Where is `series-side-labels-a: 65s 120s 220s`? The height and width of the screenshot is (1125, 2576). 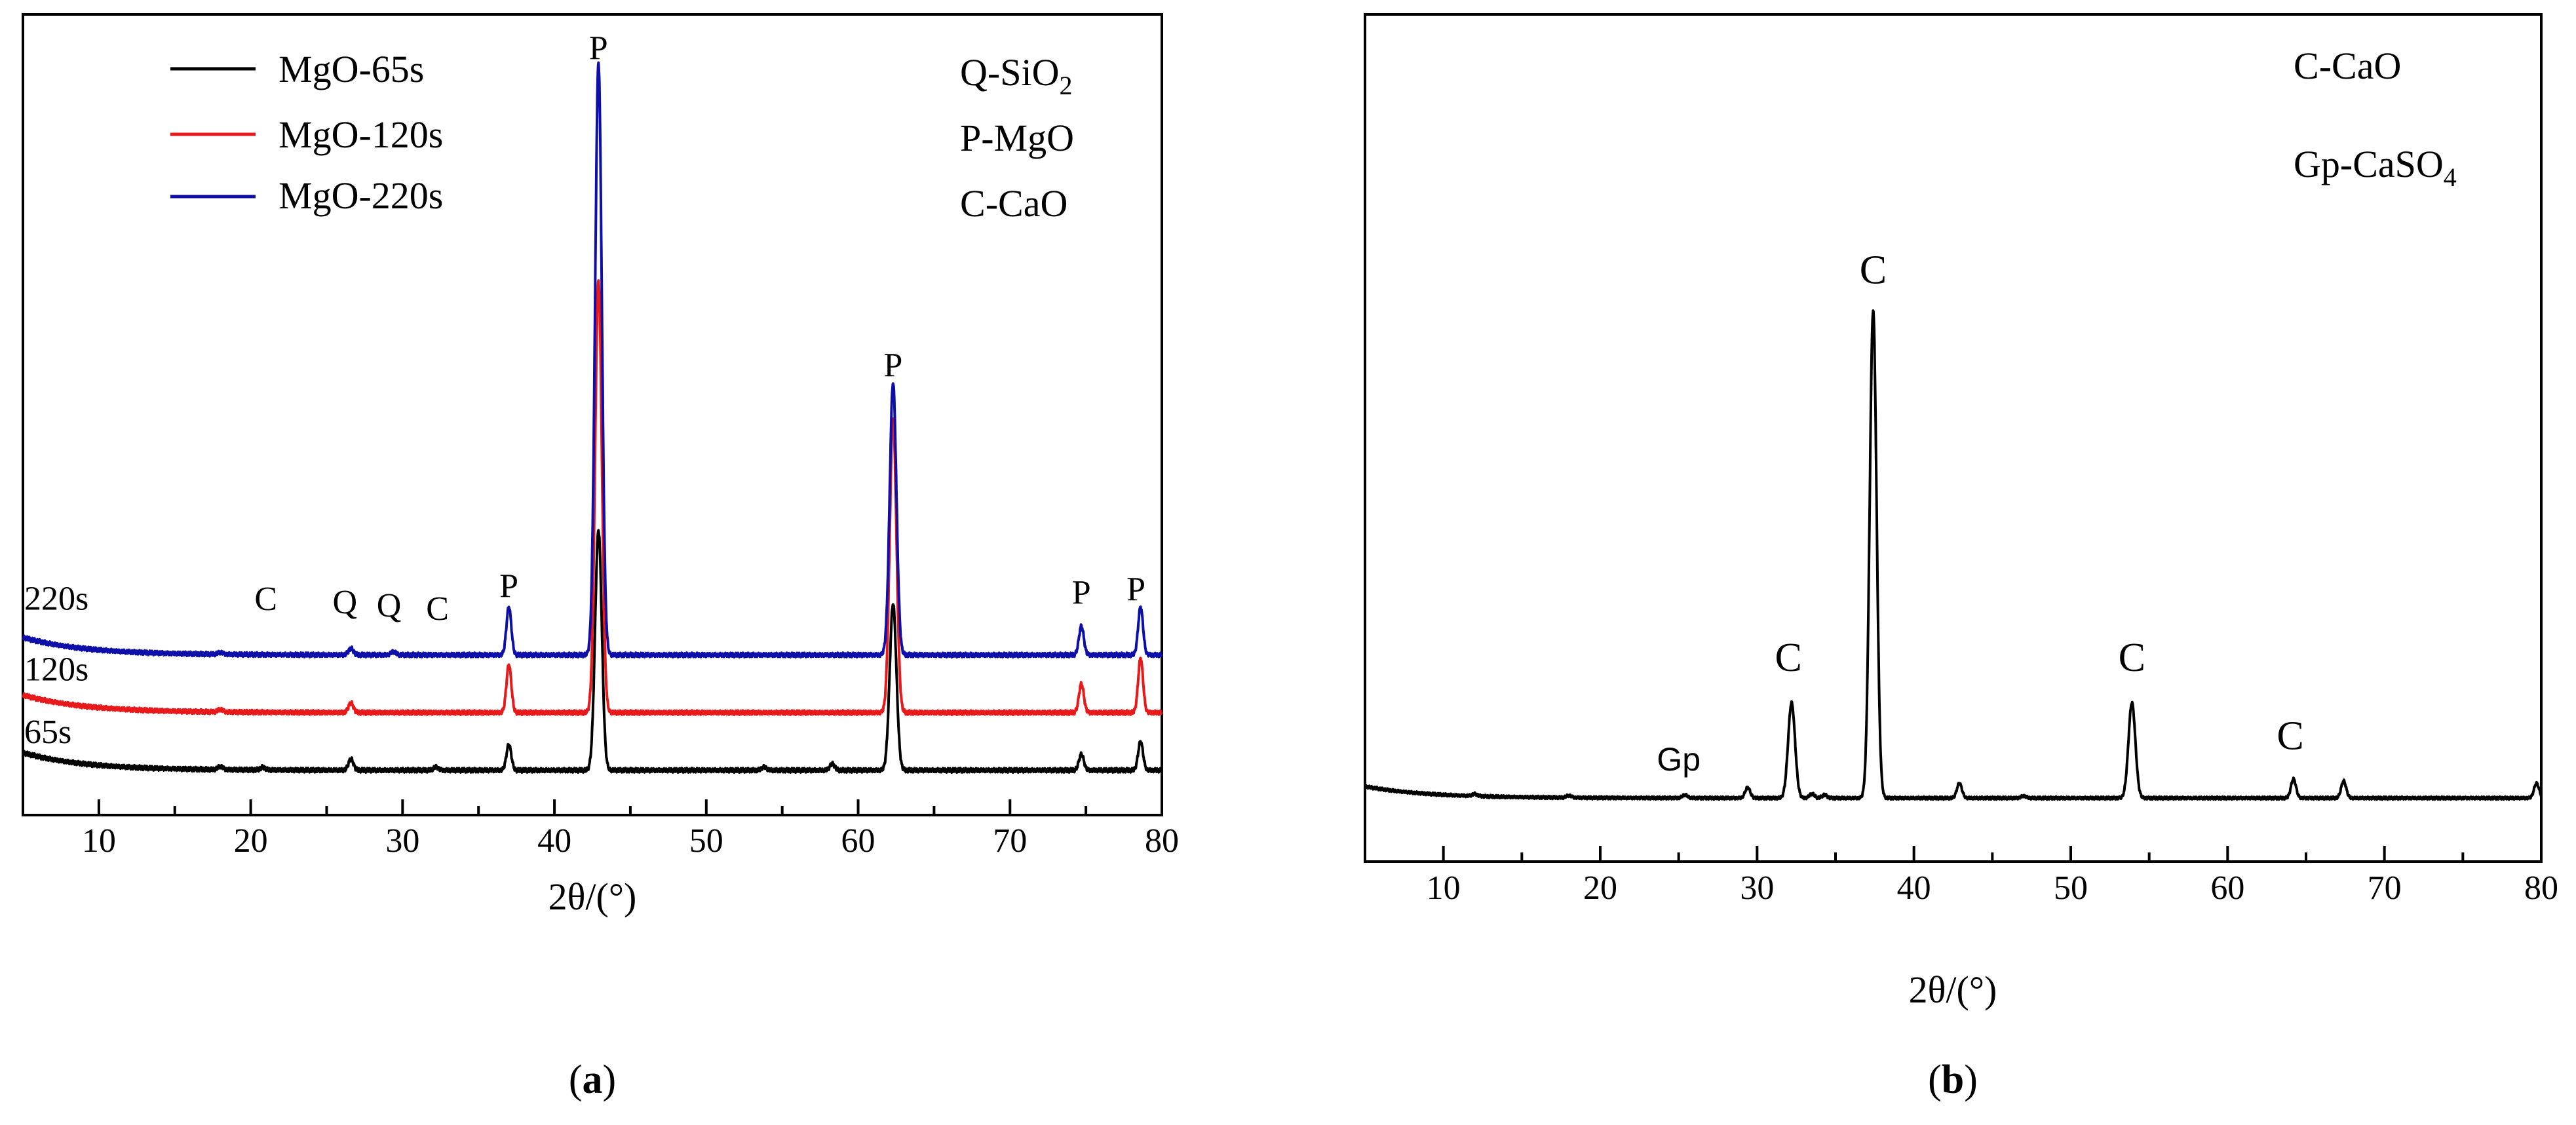 series-side-labels-a: 65s 120s 220s is located at coordinates (56, 665).